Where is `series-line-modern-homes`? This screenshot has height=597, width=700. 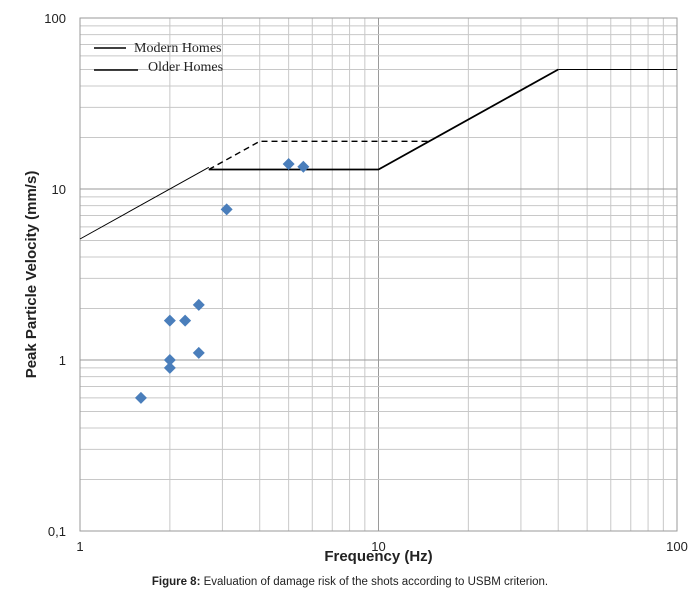 series-line-modern-homes is located at coordinates (383, 119).